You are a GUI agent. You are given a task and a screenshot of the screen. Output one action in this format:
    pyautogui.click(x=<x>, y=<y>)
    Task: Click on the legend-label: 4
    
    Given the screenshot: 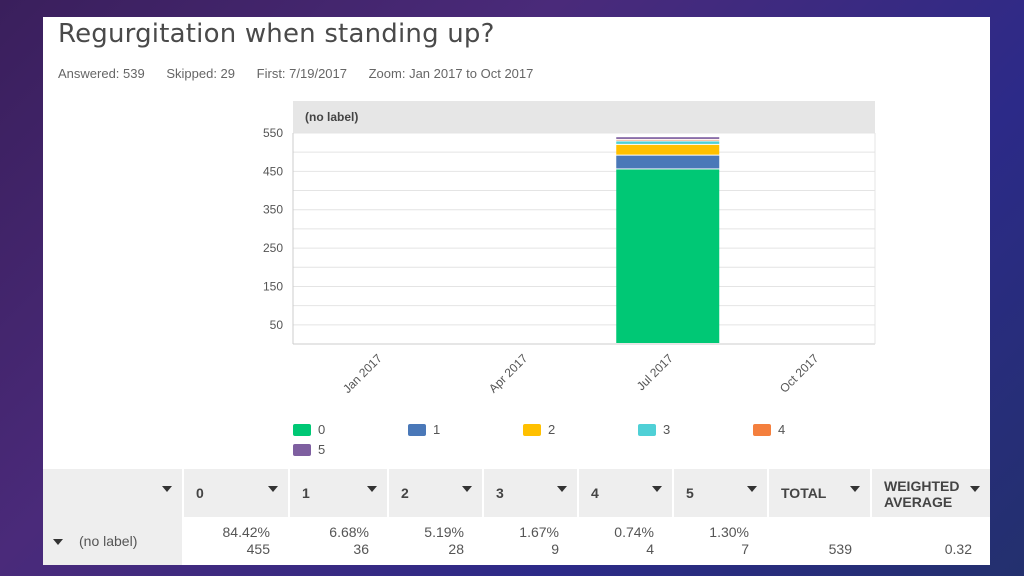 What is the action you would take?
    pyautogui.click(x=782, y=430)
    